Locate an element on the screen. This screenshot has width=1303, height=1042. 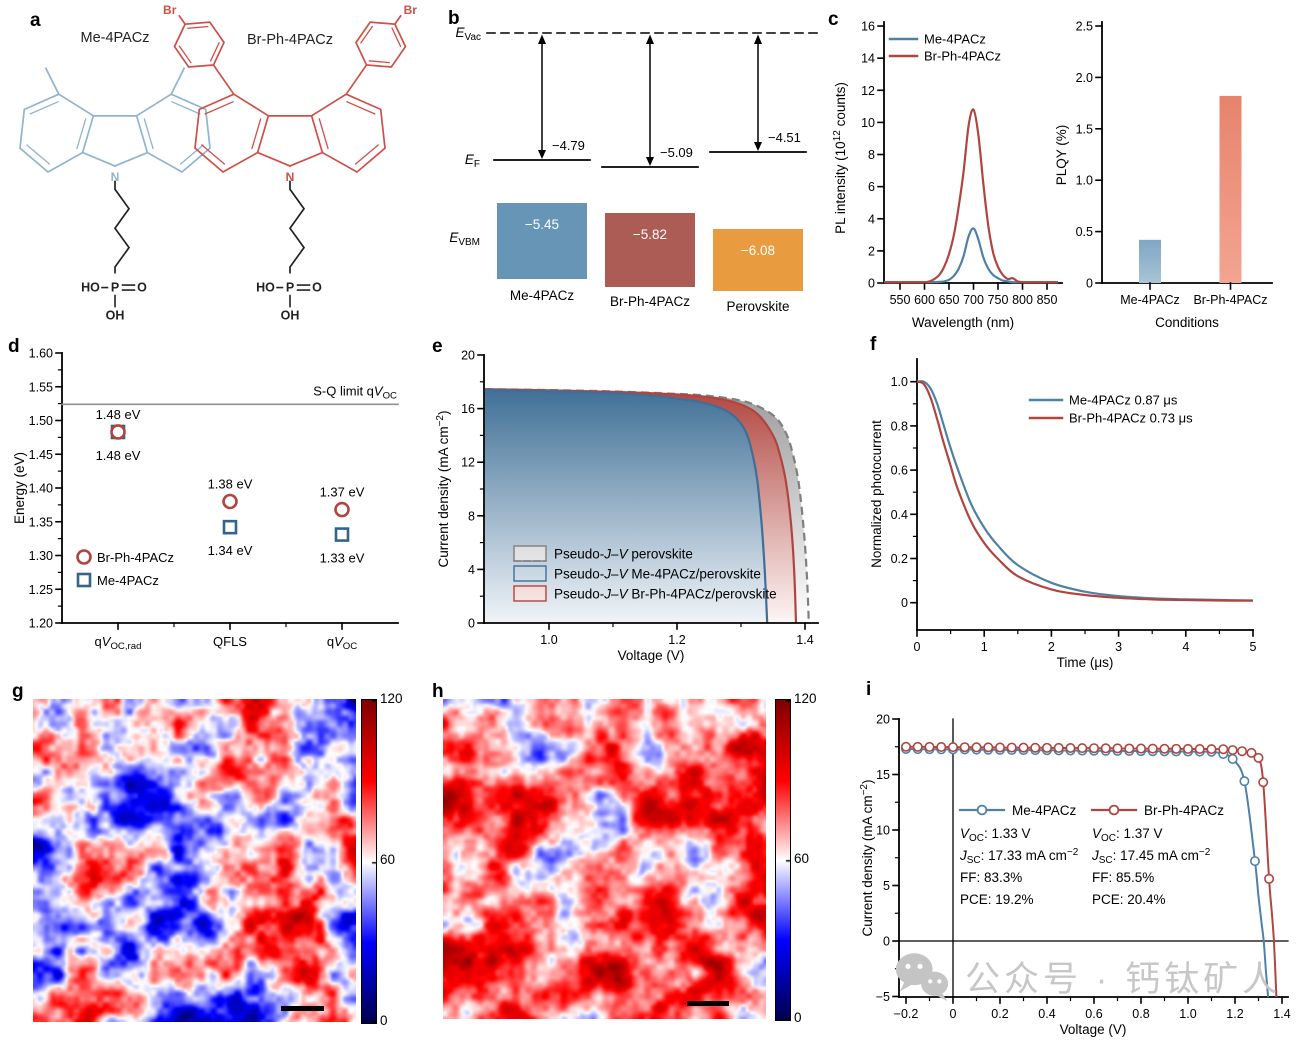
svg-text: −6.08 is located at coordinates (758, 250).